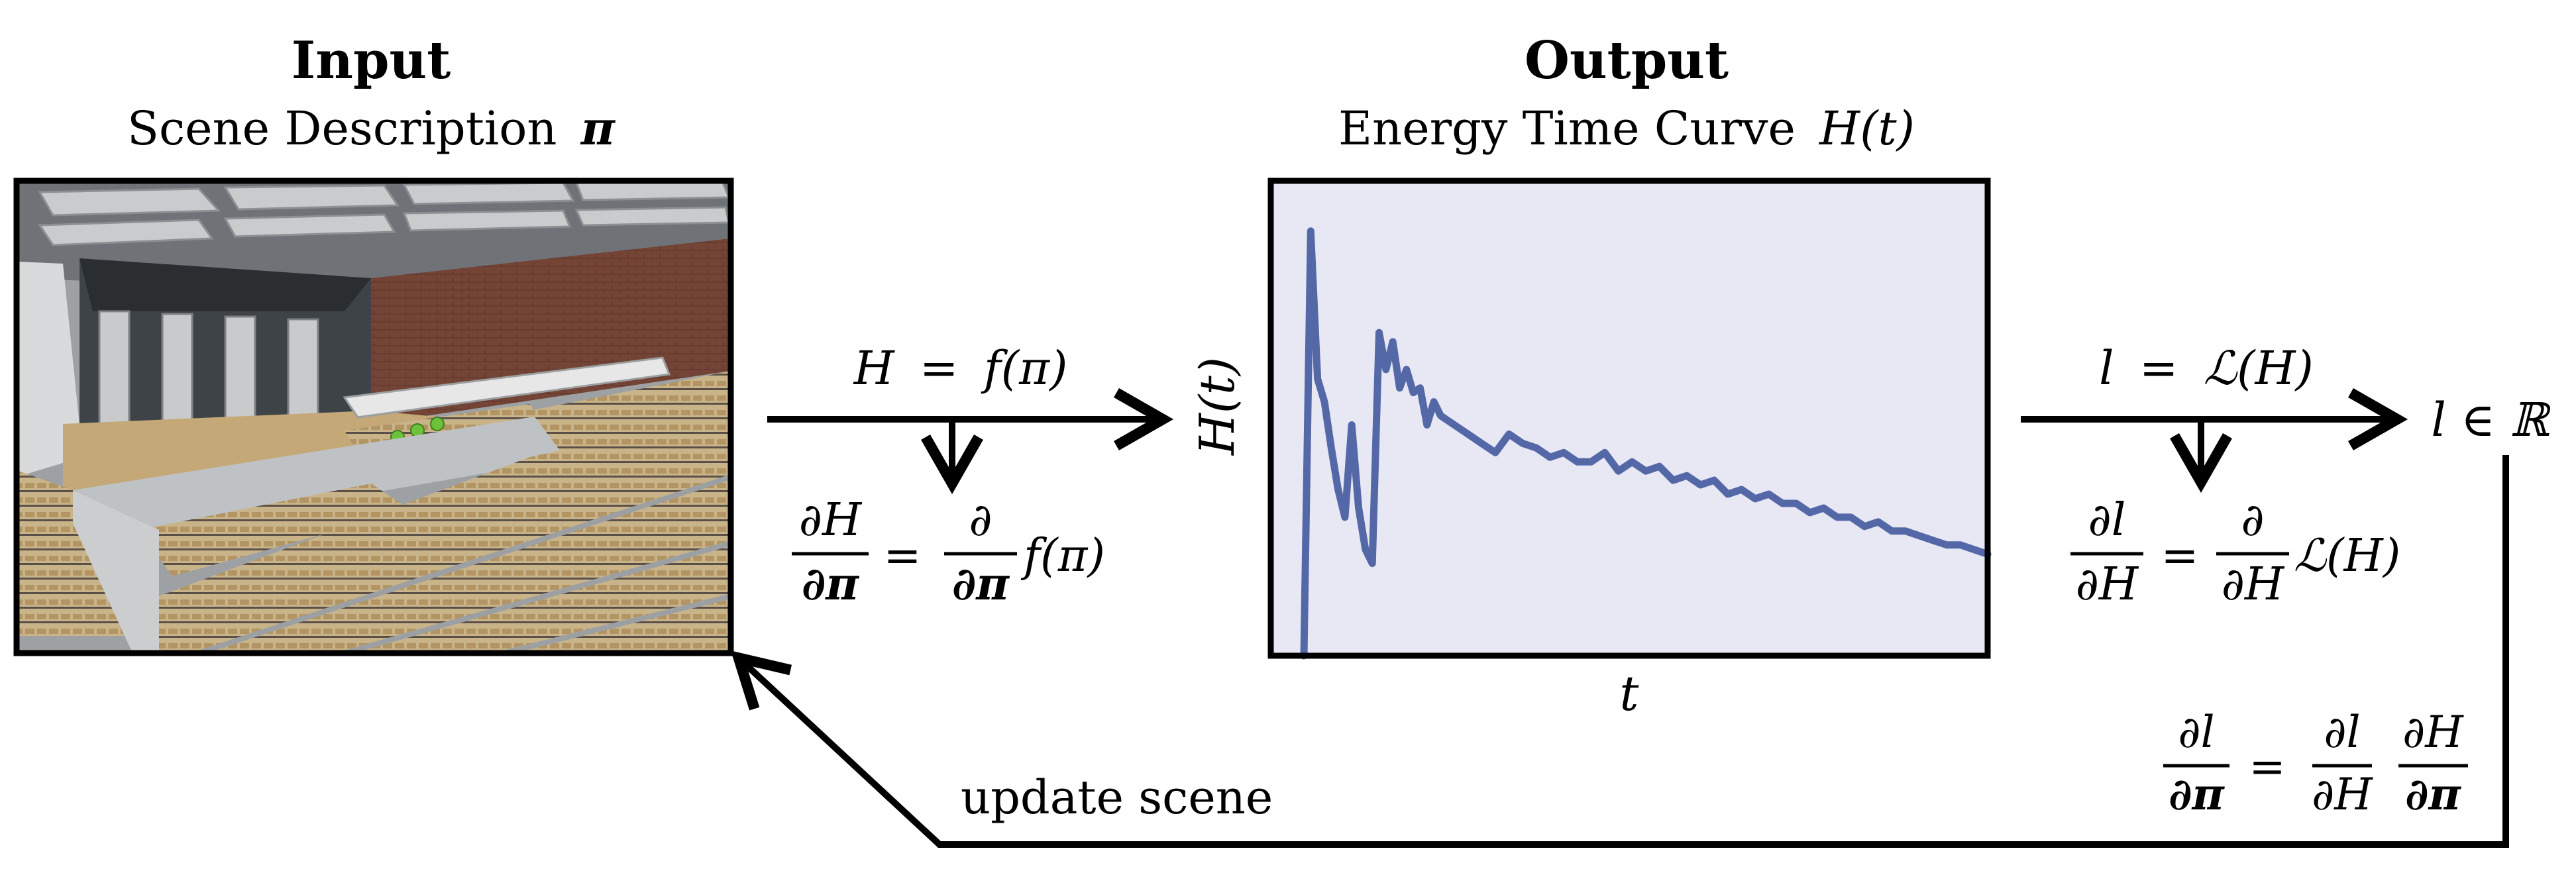 The height and width of the screenshot is (871, 2576). Describe the element at coordinates (2107, 585) in the screenshot. I see `ld-den-left: ∂H` at that location.